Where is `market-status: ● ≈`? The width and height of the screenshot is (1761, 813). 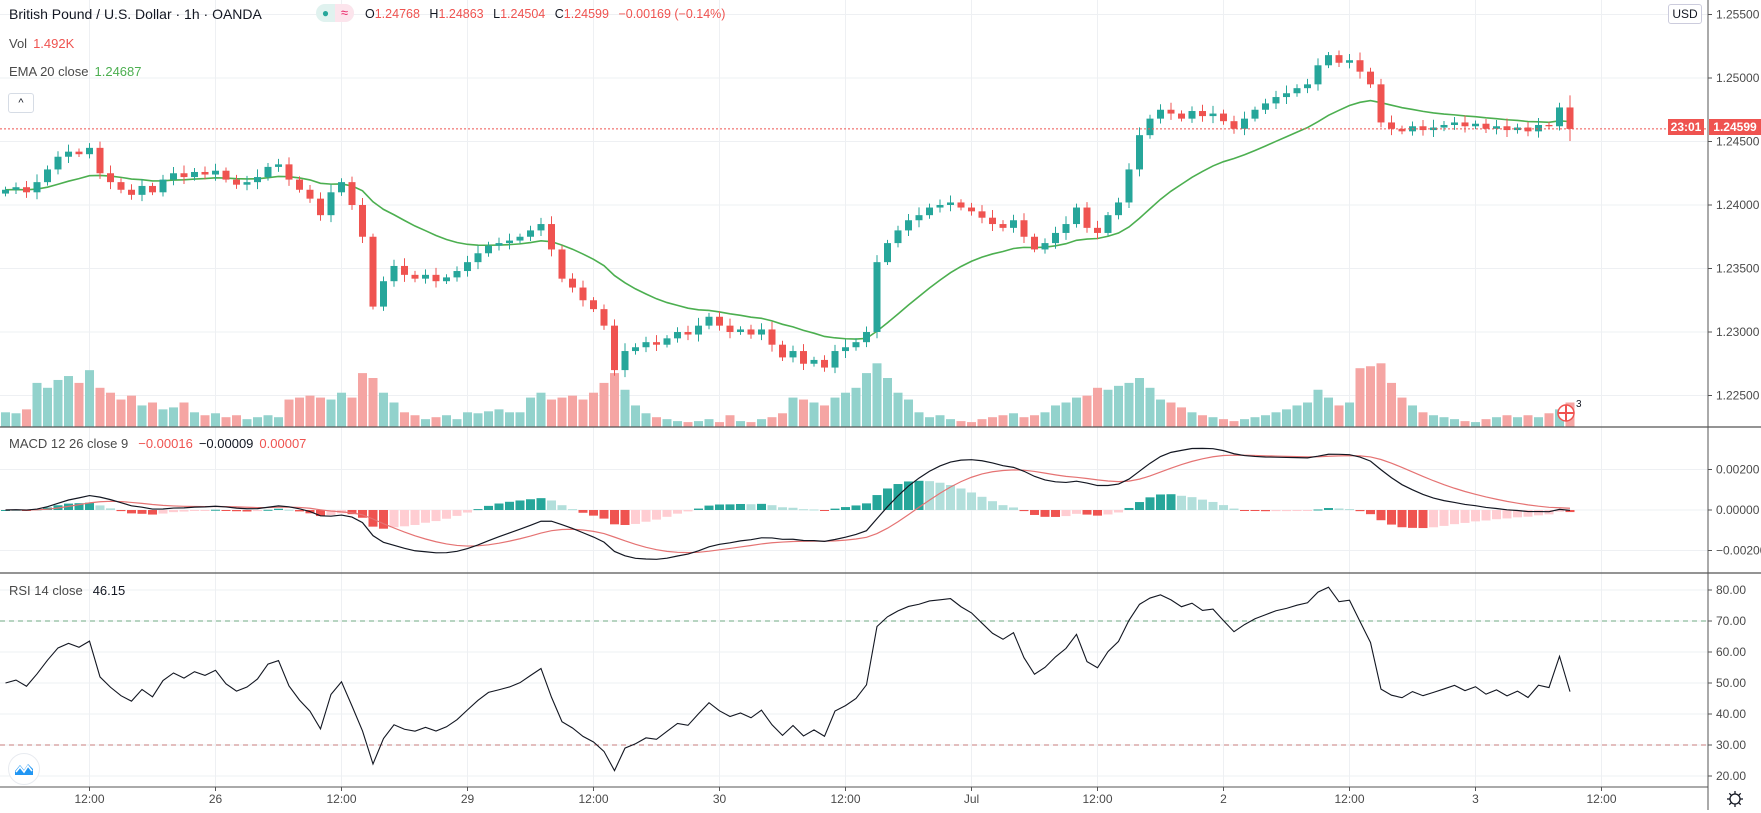
market-status: ● ≈ is located at coordinates (335, 13).